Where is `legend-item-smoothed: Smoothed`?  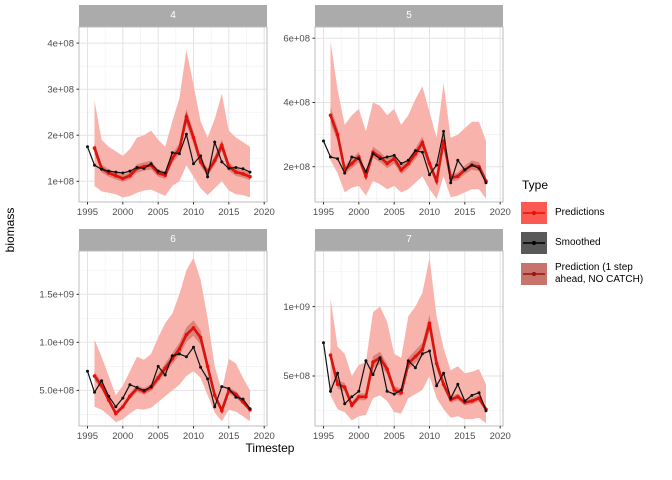 legend-item-smoothed: Smoothed is located at coordinates (596, 243).